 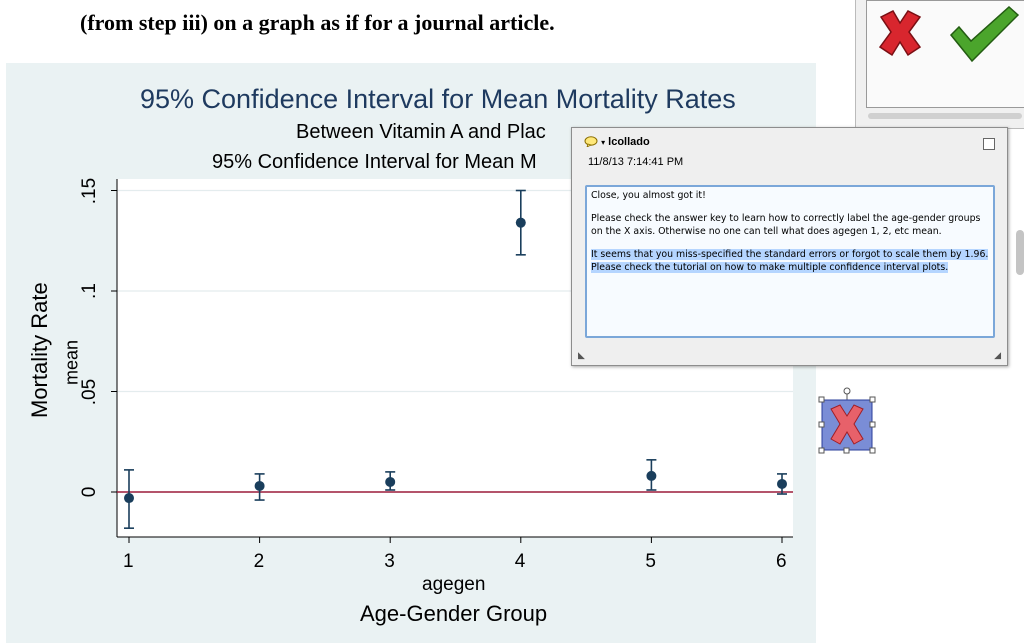 I want to click on resize-handle-right: ◢, so click(x=997, y=355).